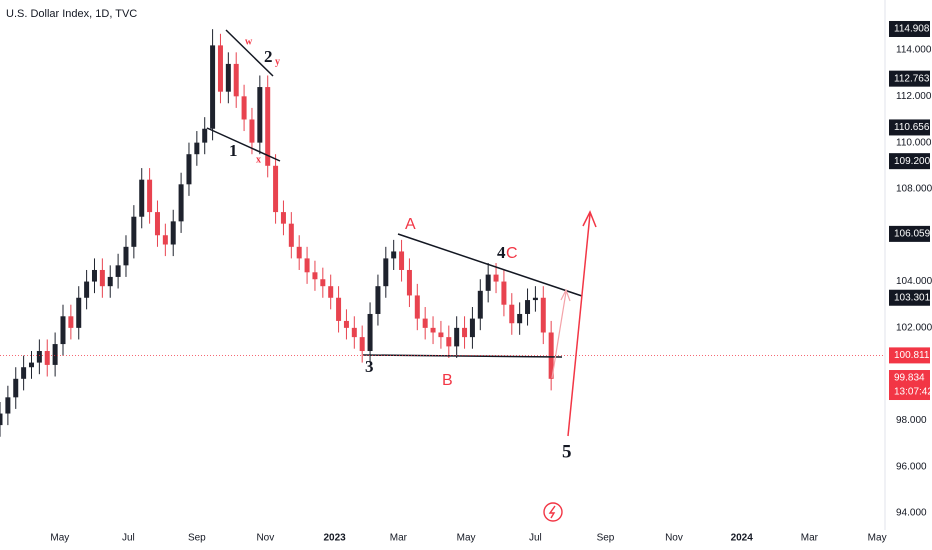 The image size is (932, 550). Describe the element at coordinates (912, 234) in the screenshot. I see `price-label: 106.059` at that location.